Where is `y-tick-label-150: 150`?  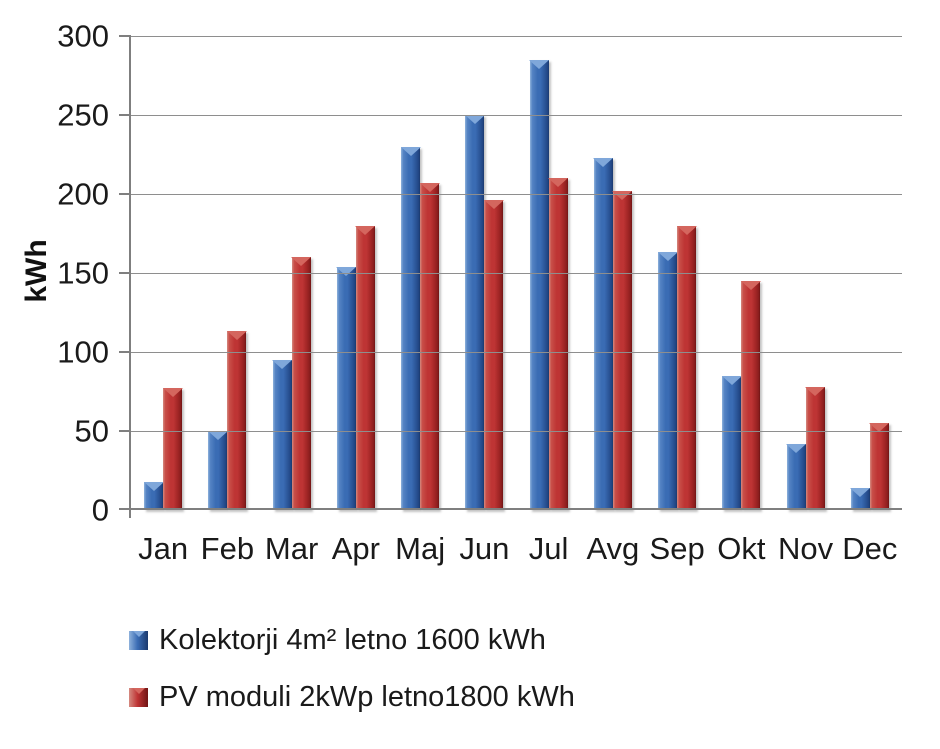
y-tick-label-150: 150 is located at coordinates (83, 273).